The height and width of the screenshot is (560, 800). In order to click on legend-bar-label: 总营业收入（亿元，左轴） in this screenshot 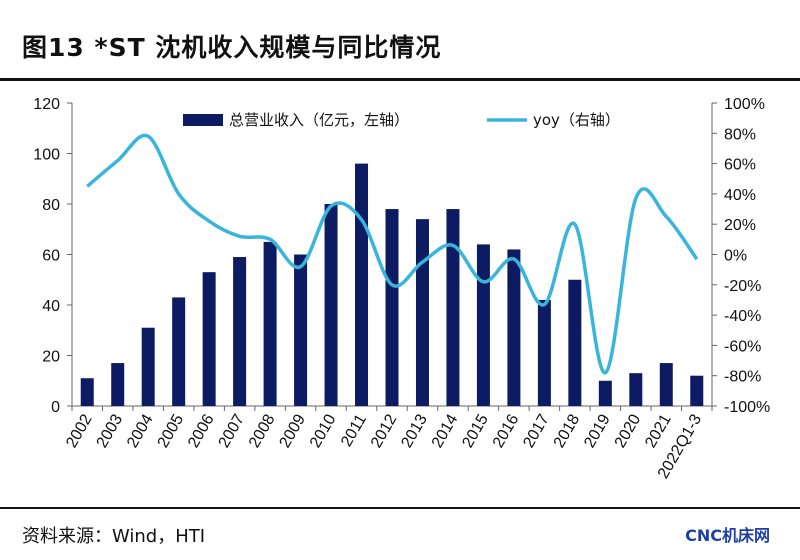, I will do `click(319, 120)`.